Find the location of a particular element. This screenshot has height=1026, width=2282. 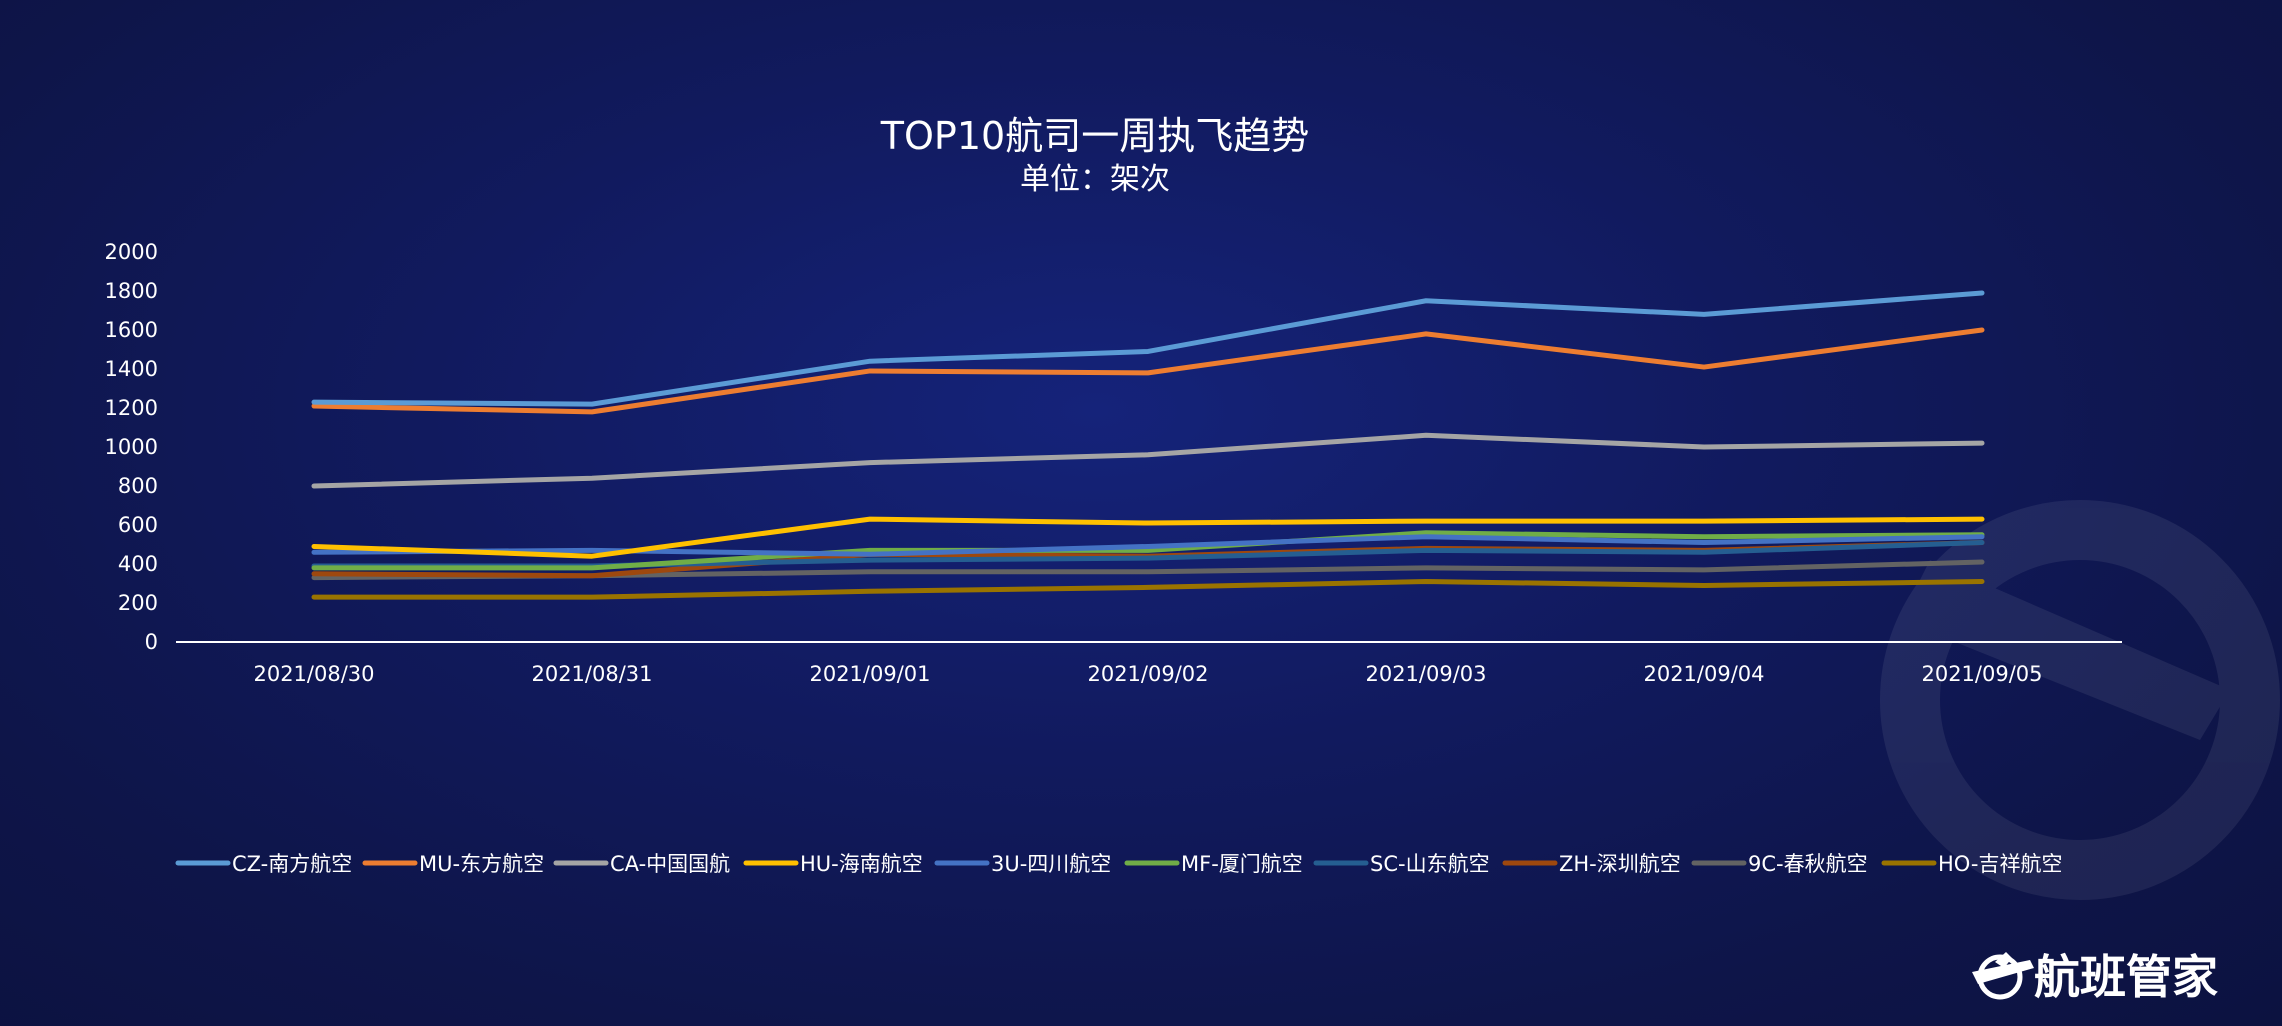

legend-item: 3U-四川航空 is located at coordinates (1022, 864).